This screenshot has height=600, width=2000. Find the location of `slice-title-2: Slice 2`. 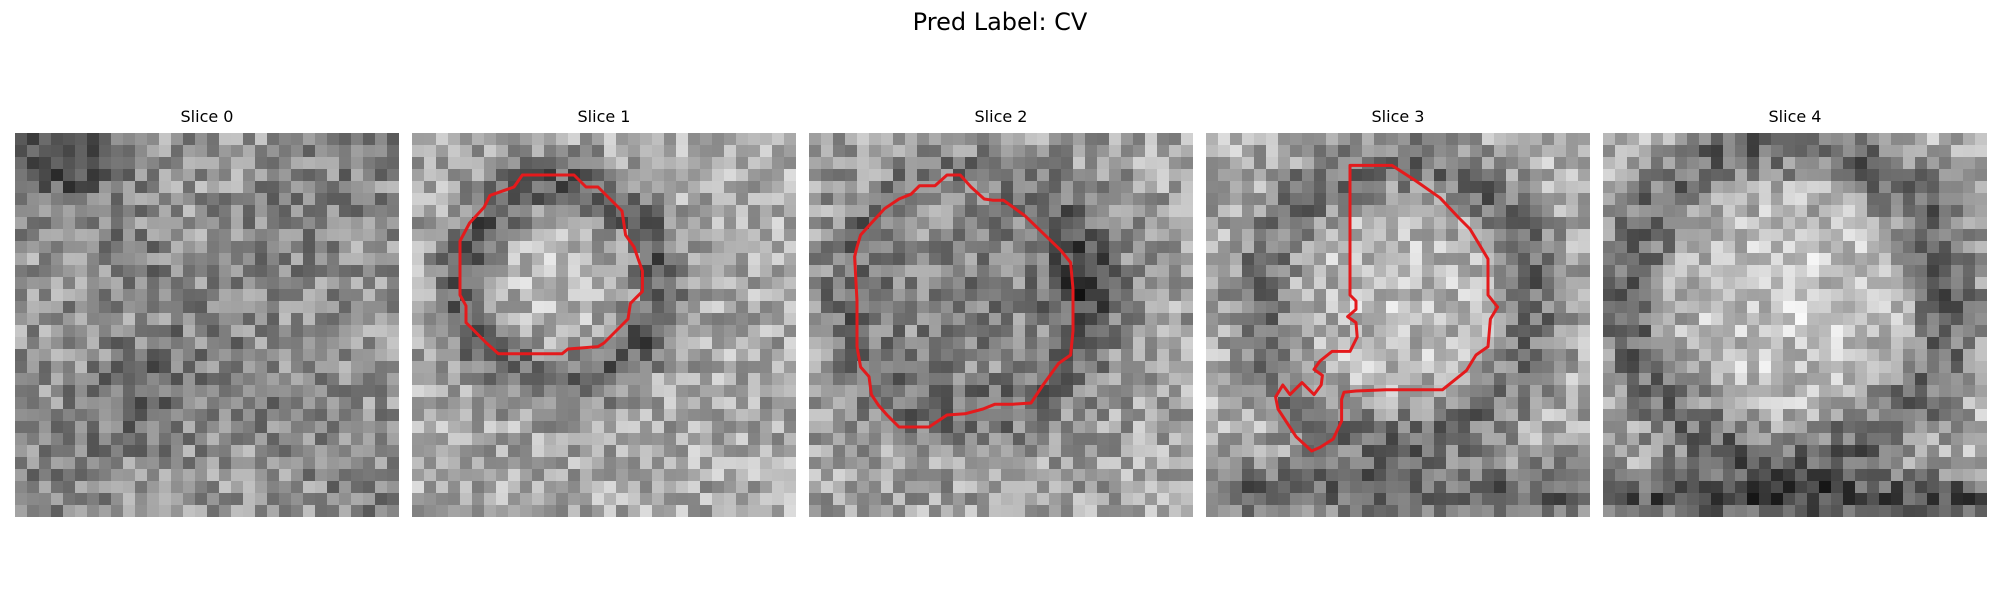

slice-title-2: Slice 2 is located at coordinates (1001, 116).